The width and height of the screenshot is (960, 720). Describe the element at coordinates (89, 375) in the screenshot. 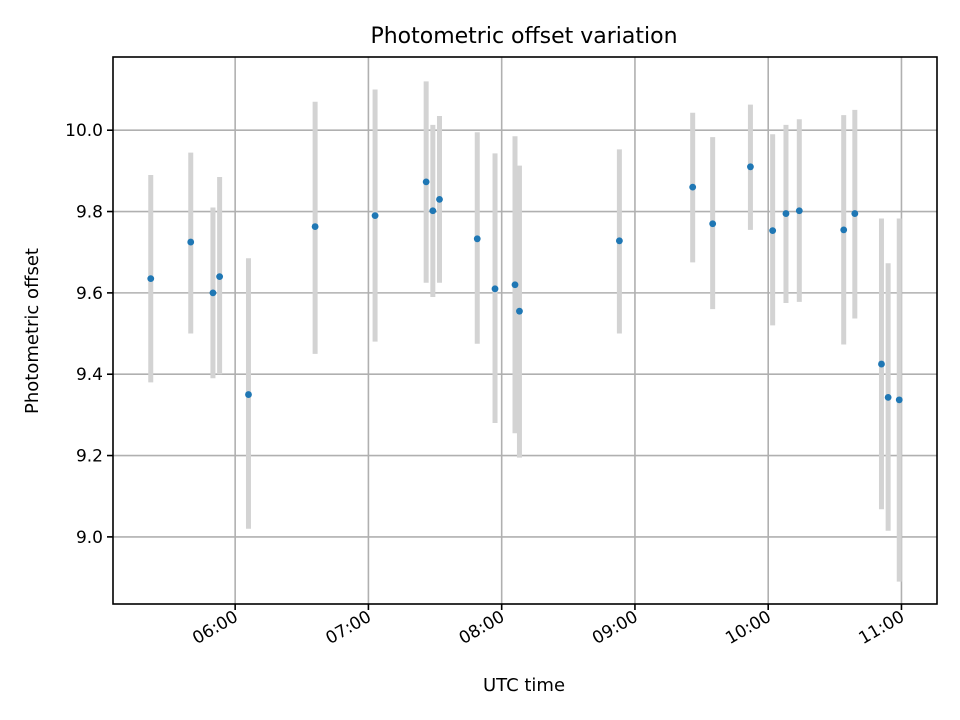

I see `y-tick-label: 9.4` at that location.